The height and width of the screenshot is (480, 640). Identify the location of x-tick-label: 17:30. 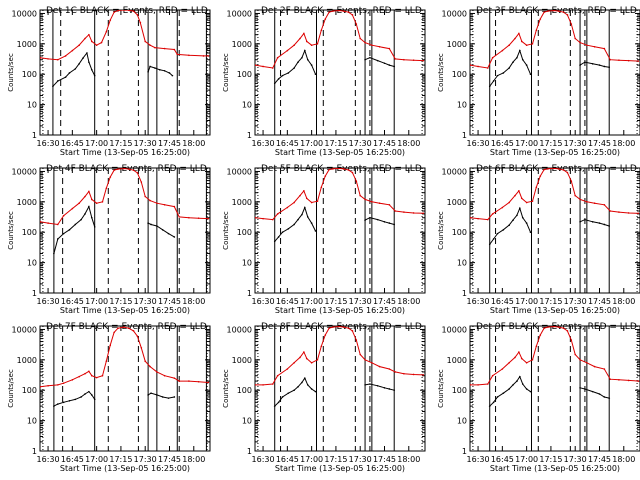
(360, 143).